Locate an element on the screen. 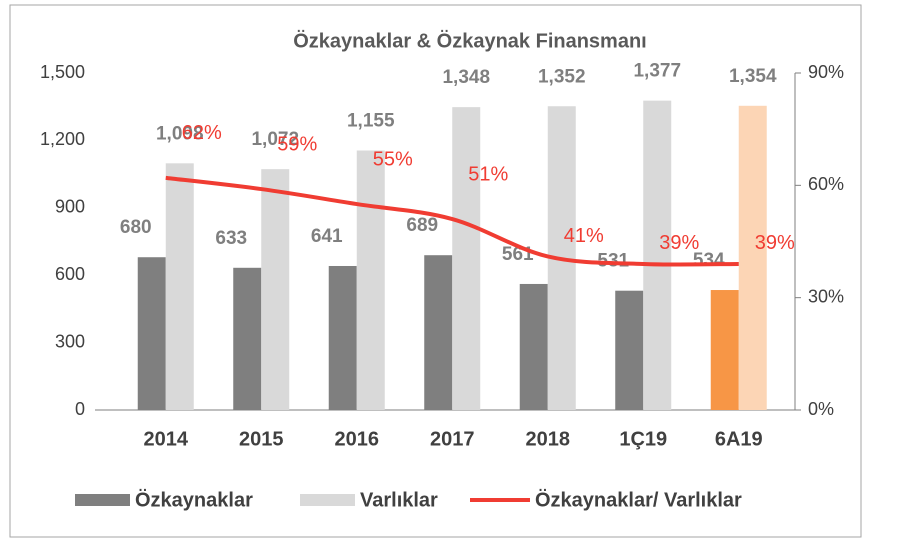 This screenshot has height=543, width=906. data-label: 689 is located at coordinates (422, 225).